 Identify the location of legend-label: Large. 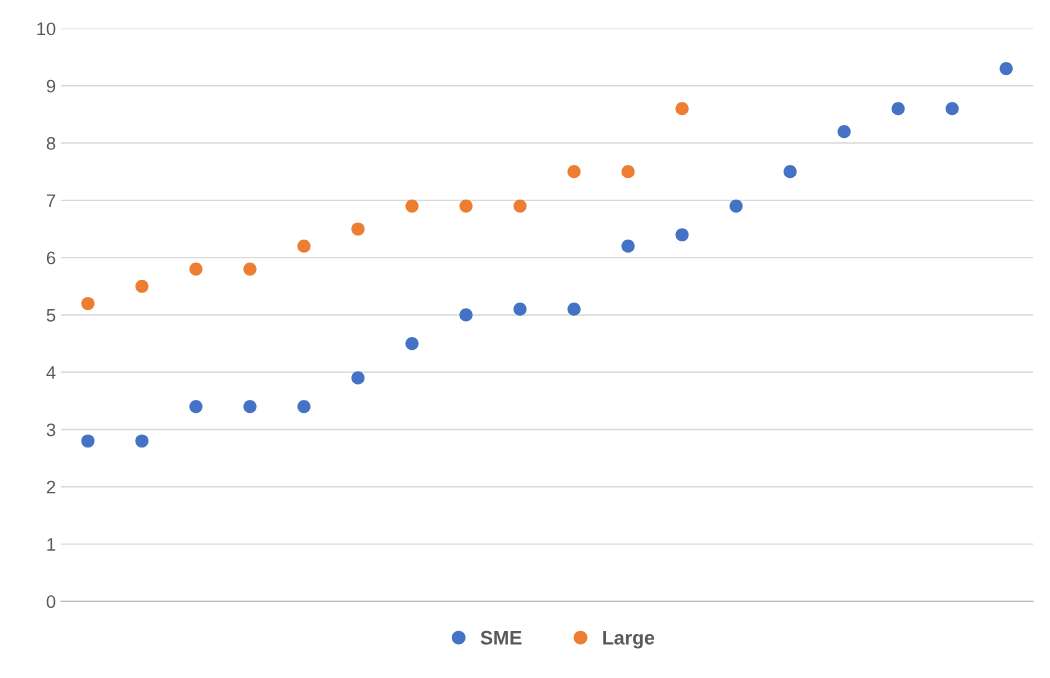
(629, 640).